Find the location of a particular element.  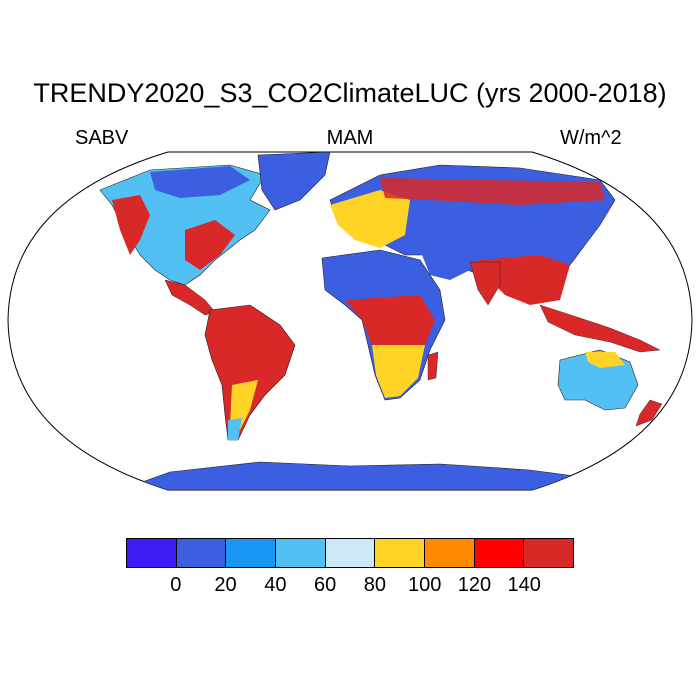

season-label: MAM is located at coordinates (350, 138).